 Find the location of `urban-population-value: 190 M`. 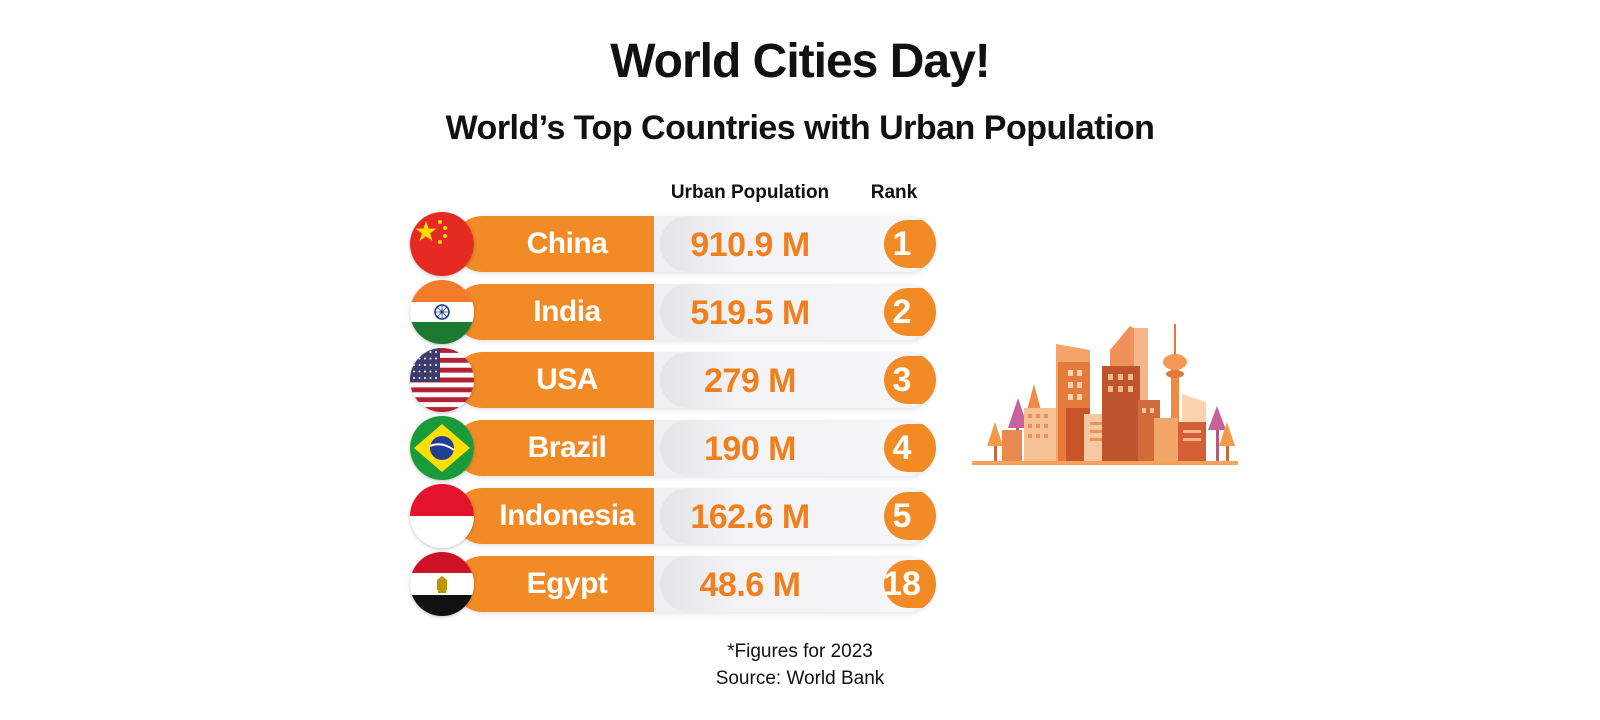

urban-population-value: 190 M is located at coordinates (750, 449).